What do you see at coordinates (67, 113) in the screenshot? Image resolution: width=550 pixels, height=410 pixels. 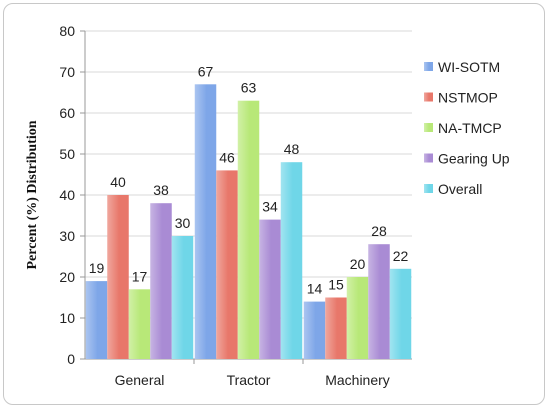 I see `y-tick-label: 60` at bounding box center [67, 113].